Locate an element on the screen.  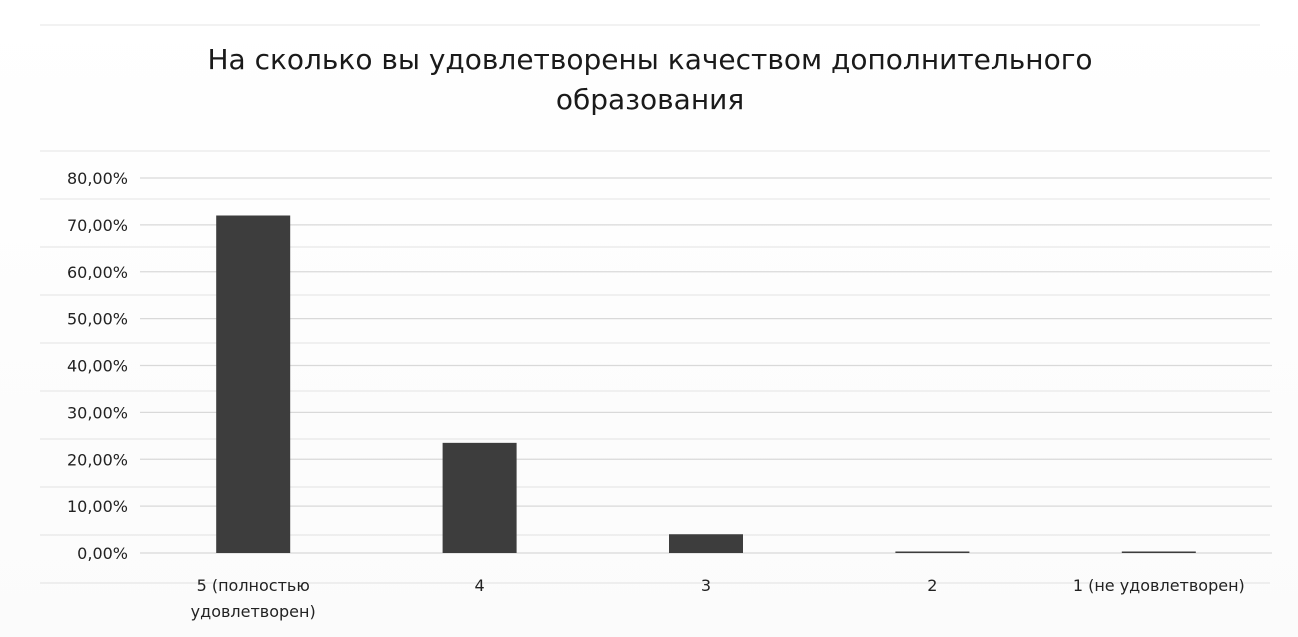
chart-title-line-2: образования is located at coordinates (650, 99).